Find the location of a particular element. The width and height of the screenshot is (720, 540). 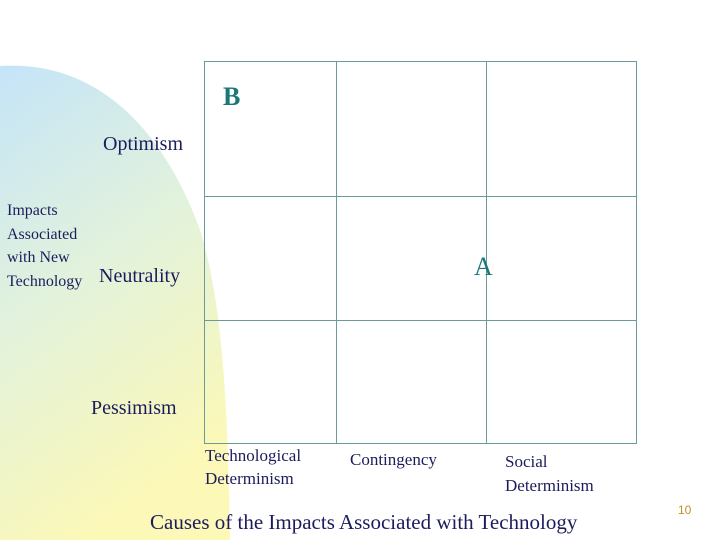

label-b: B is located at coordinates (232, 96).